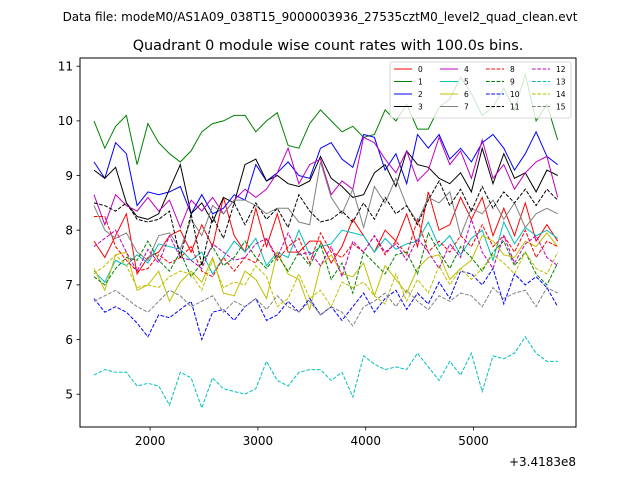 The width and height of the screenshot is (640, 480). Describe the element at coordinates (258, 441) in the screenshot. I see `x-tick-label: 3000` at that location.